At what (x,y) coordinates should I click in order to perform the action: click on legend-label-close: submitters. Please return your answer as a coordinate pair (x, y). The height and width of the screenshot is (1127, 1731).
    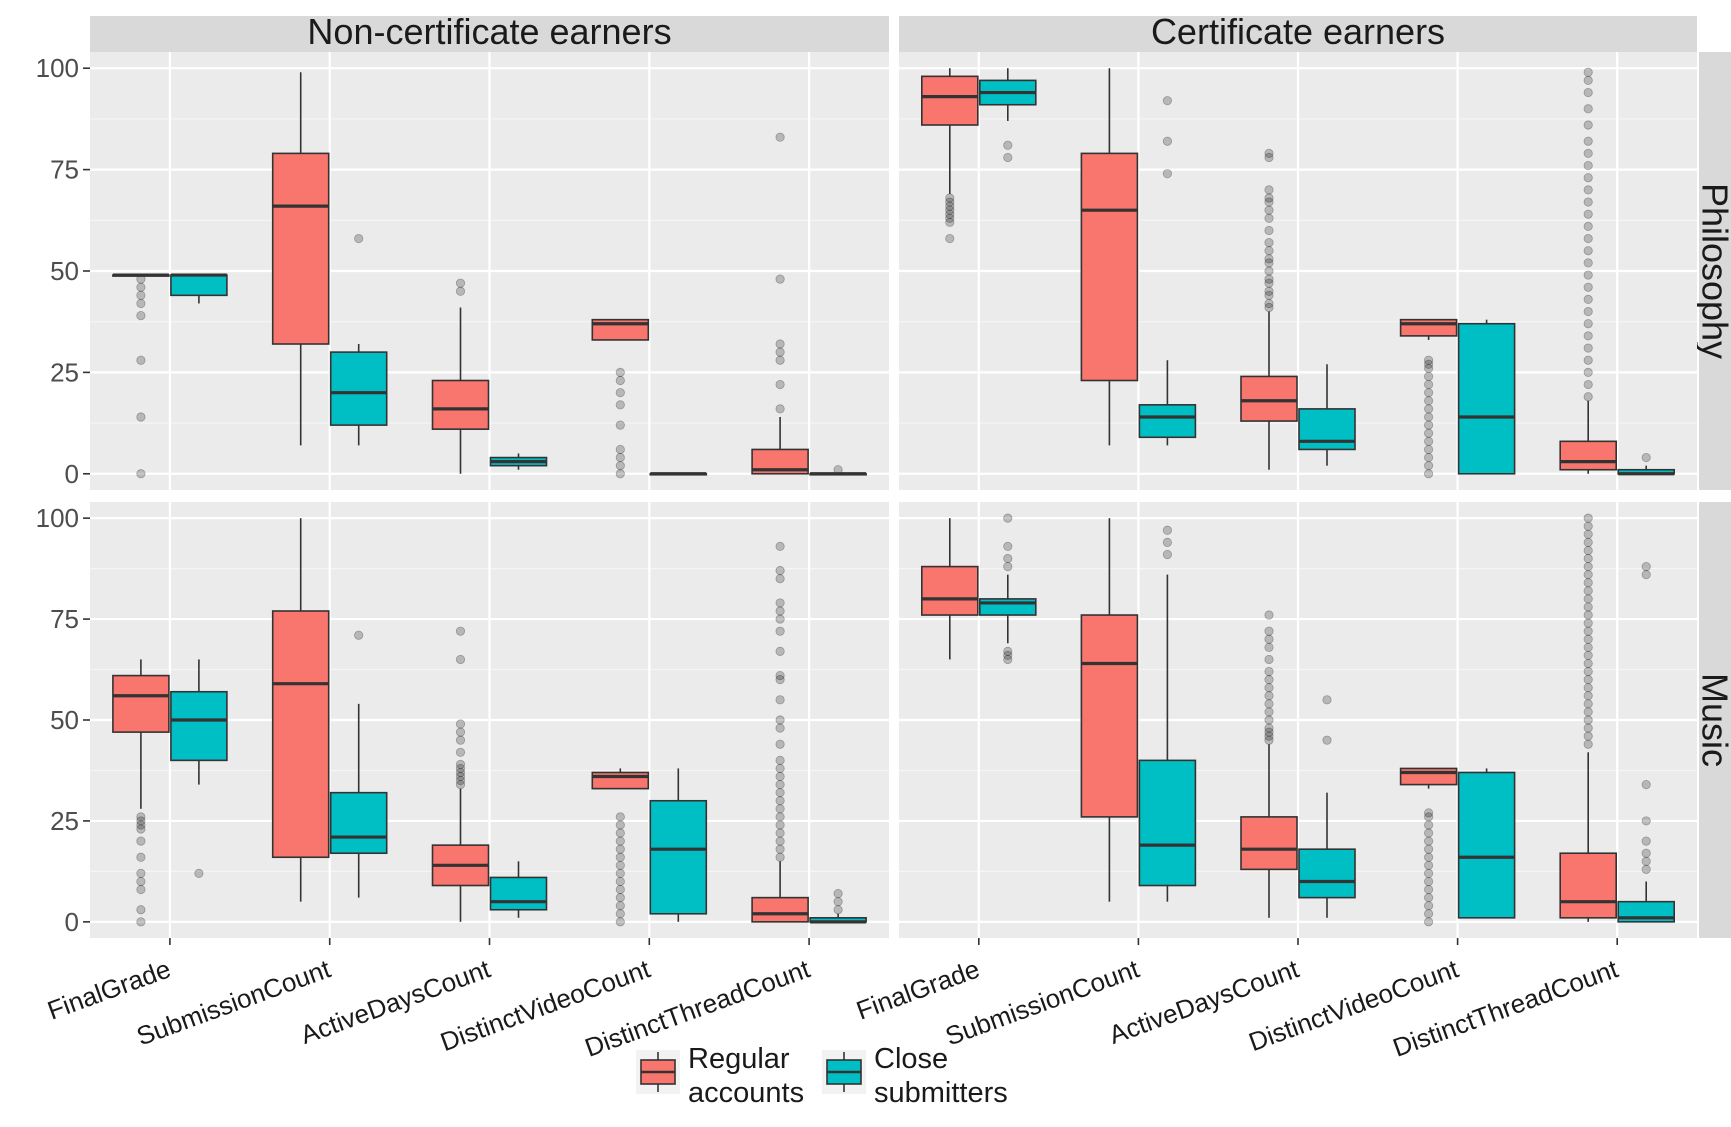
    Looking at the image, I should click on (941, 1093).